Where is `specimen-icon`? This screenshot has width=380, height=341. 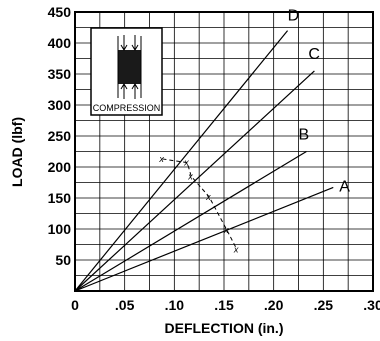 specimen-icon is located at coordinates (129, 67).